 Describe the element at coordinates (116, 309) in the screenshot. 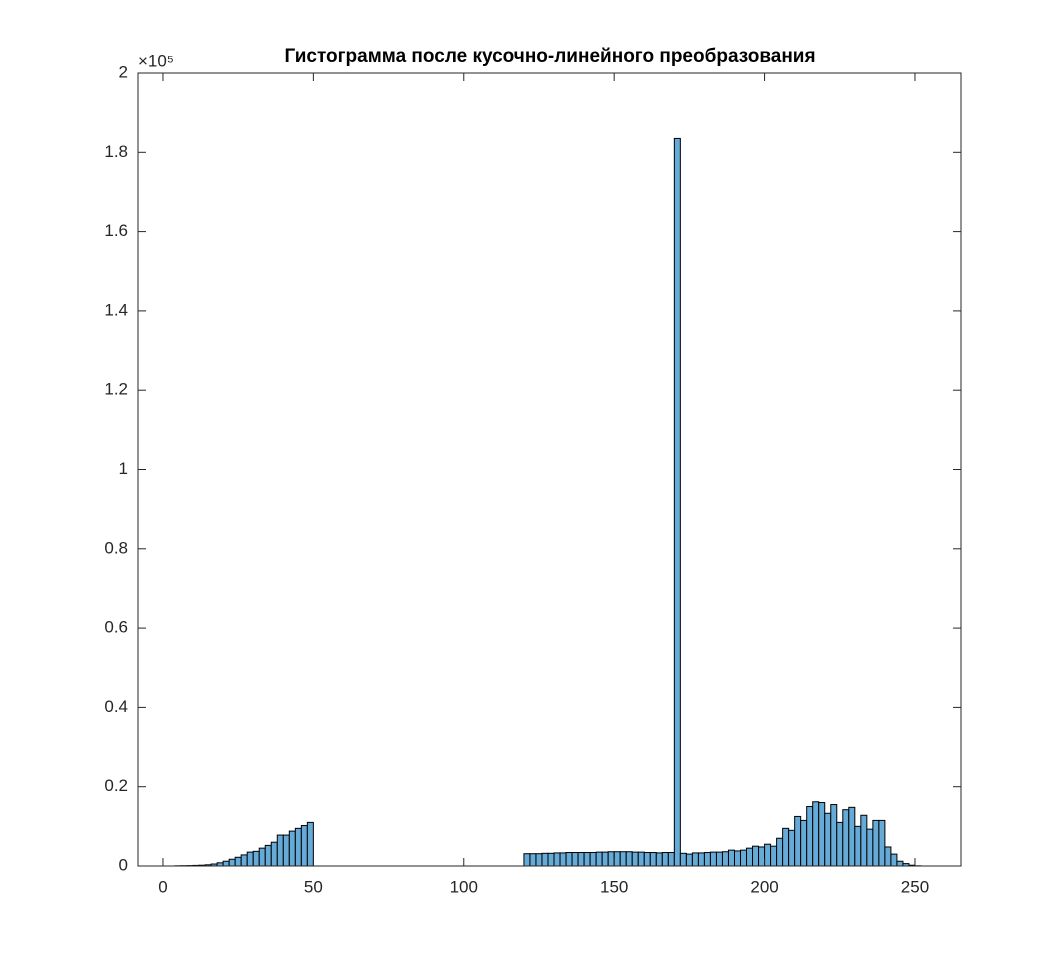

I see `y-tick-label: 1.4` at that location.